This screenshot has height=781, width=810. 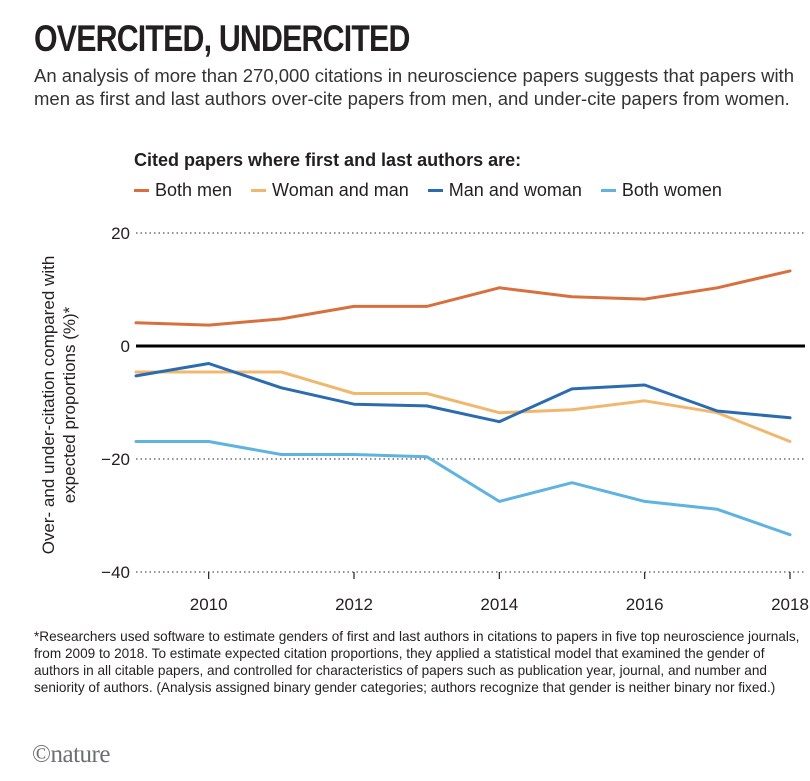 What do you see at coordinates (354, 604) in the screenshot?
I see `x-tick-label-2012: 2012` at bounding box center [354, 604].